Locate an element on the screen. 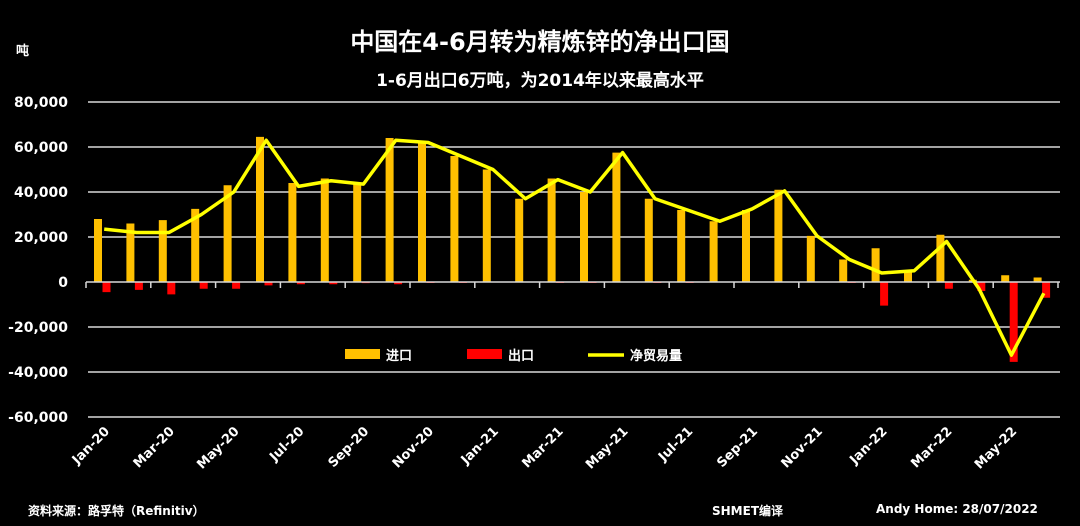  x-tick-label: Jan-20 is located at coordinates (91, 446).